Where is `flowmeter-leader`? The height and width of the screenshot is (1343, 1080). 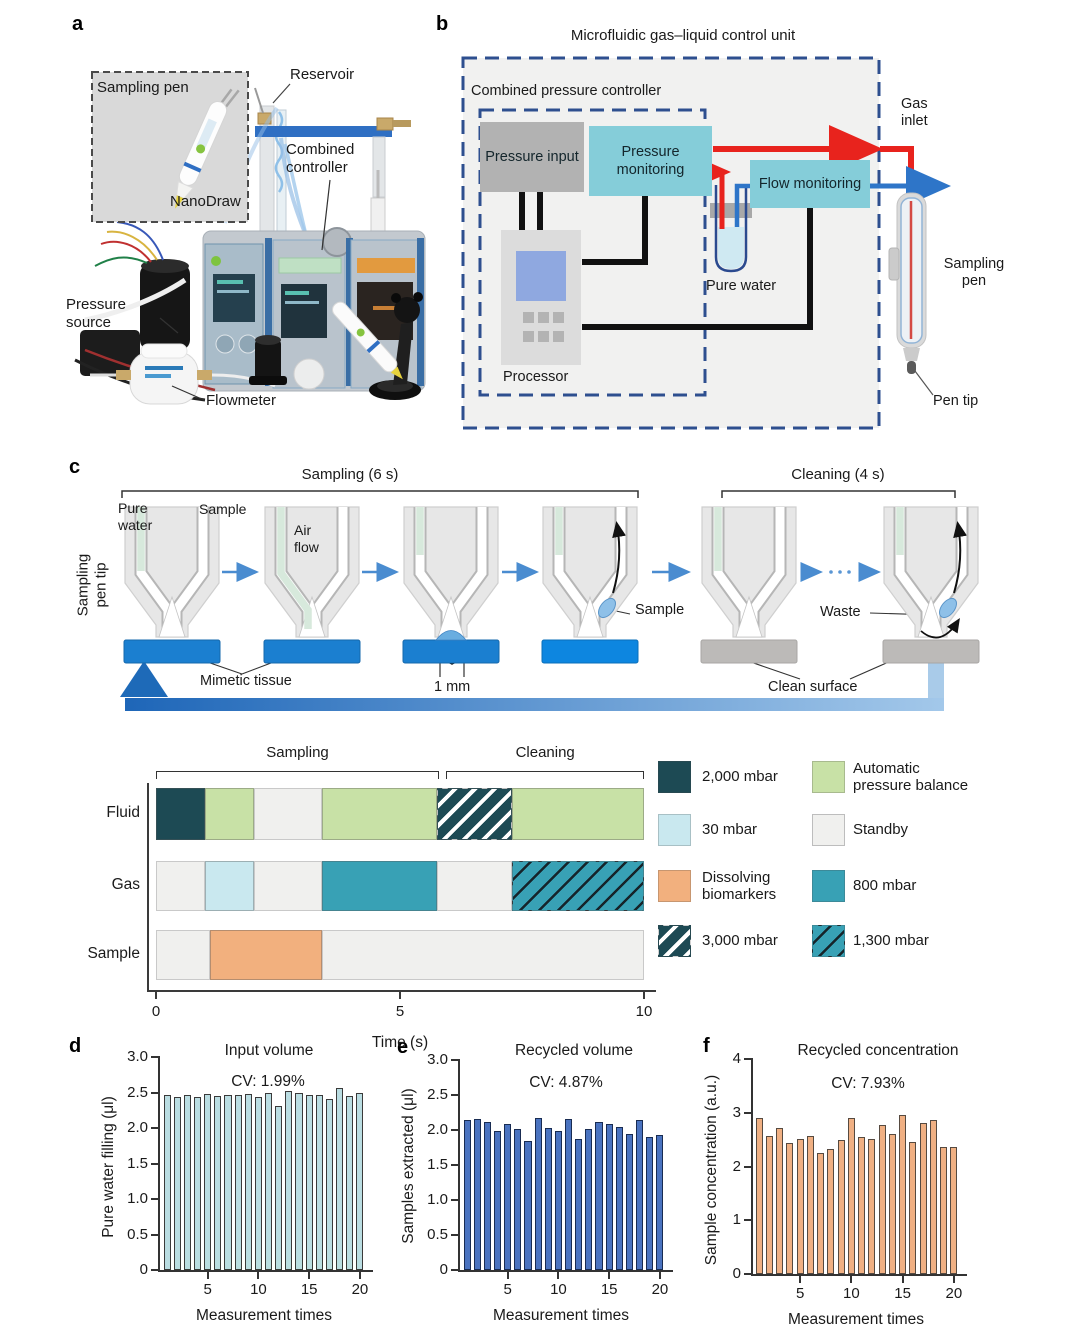 flowmeter-leader is located at coordinates (188, 393).